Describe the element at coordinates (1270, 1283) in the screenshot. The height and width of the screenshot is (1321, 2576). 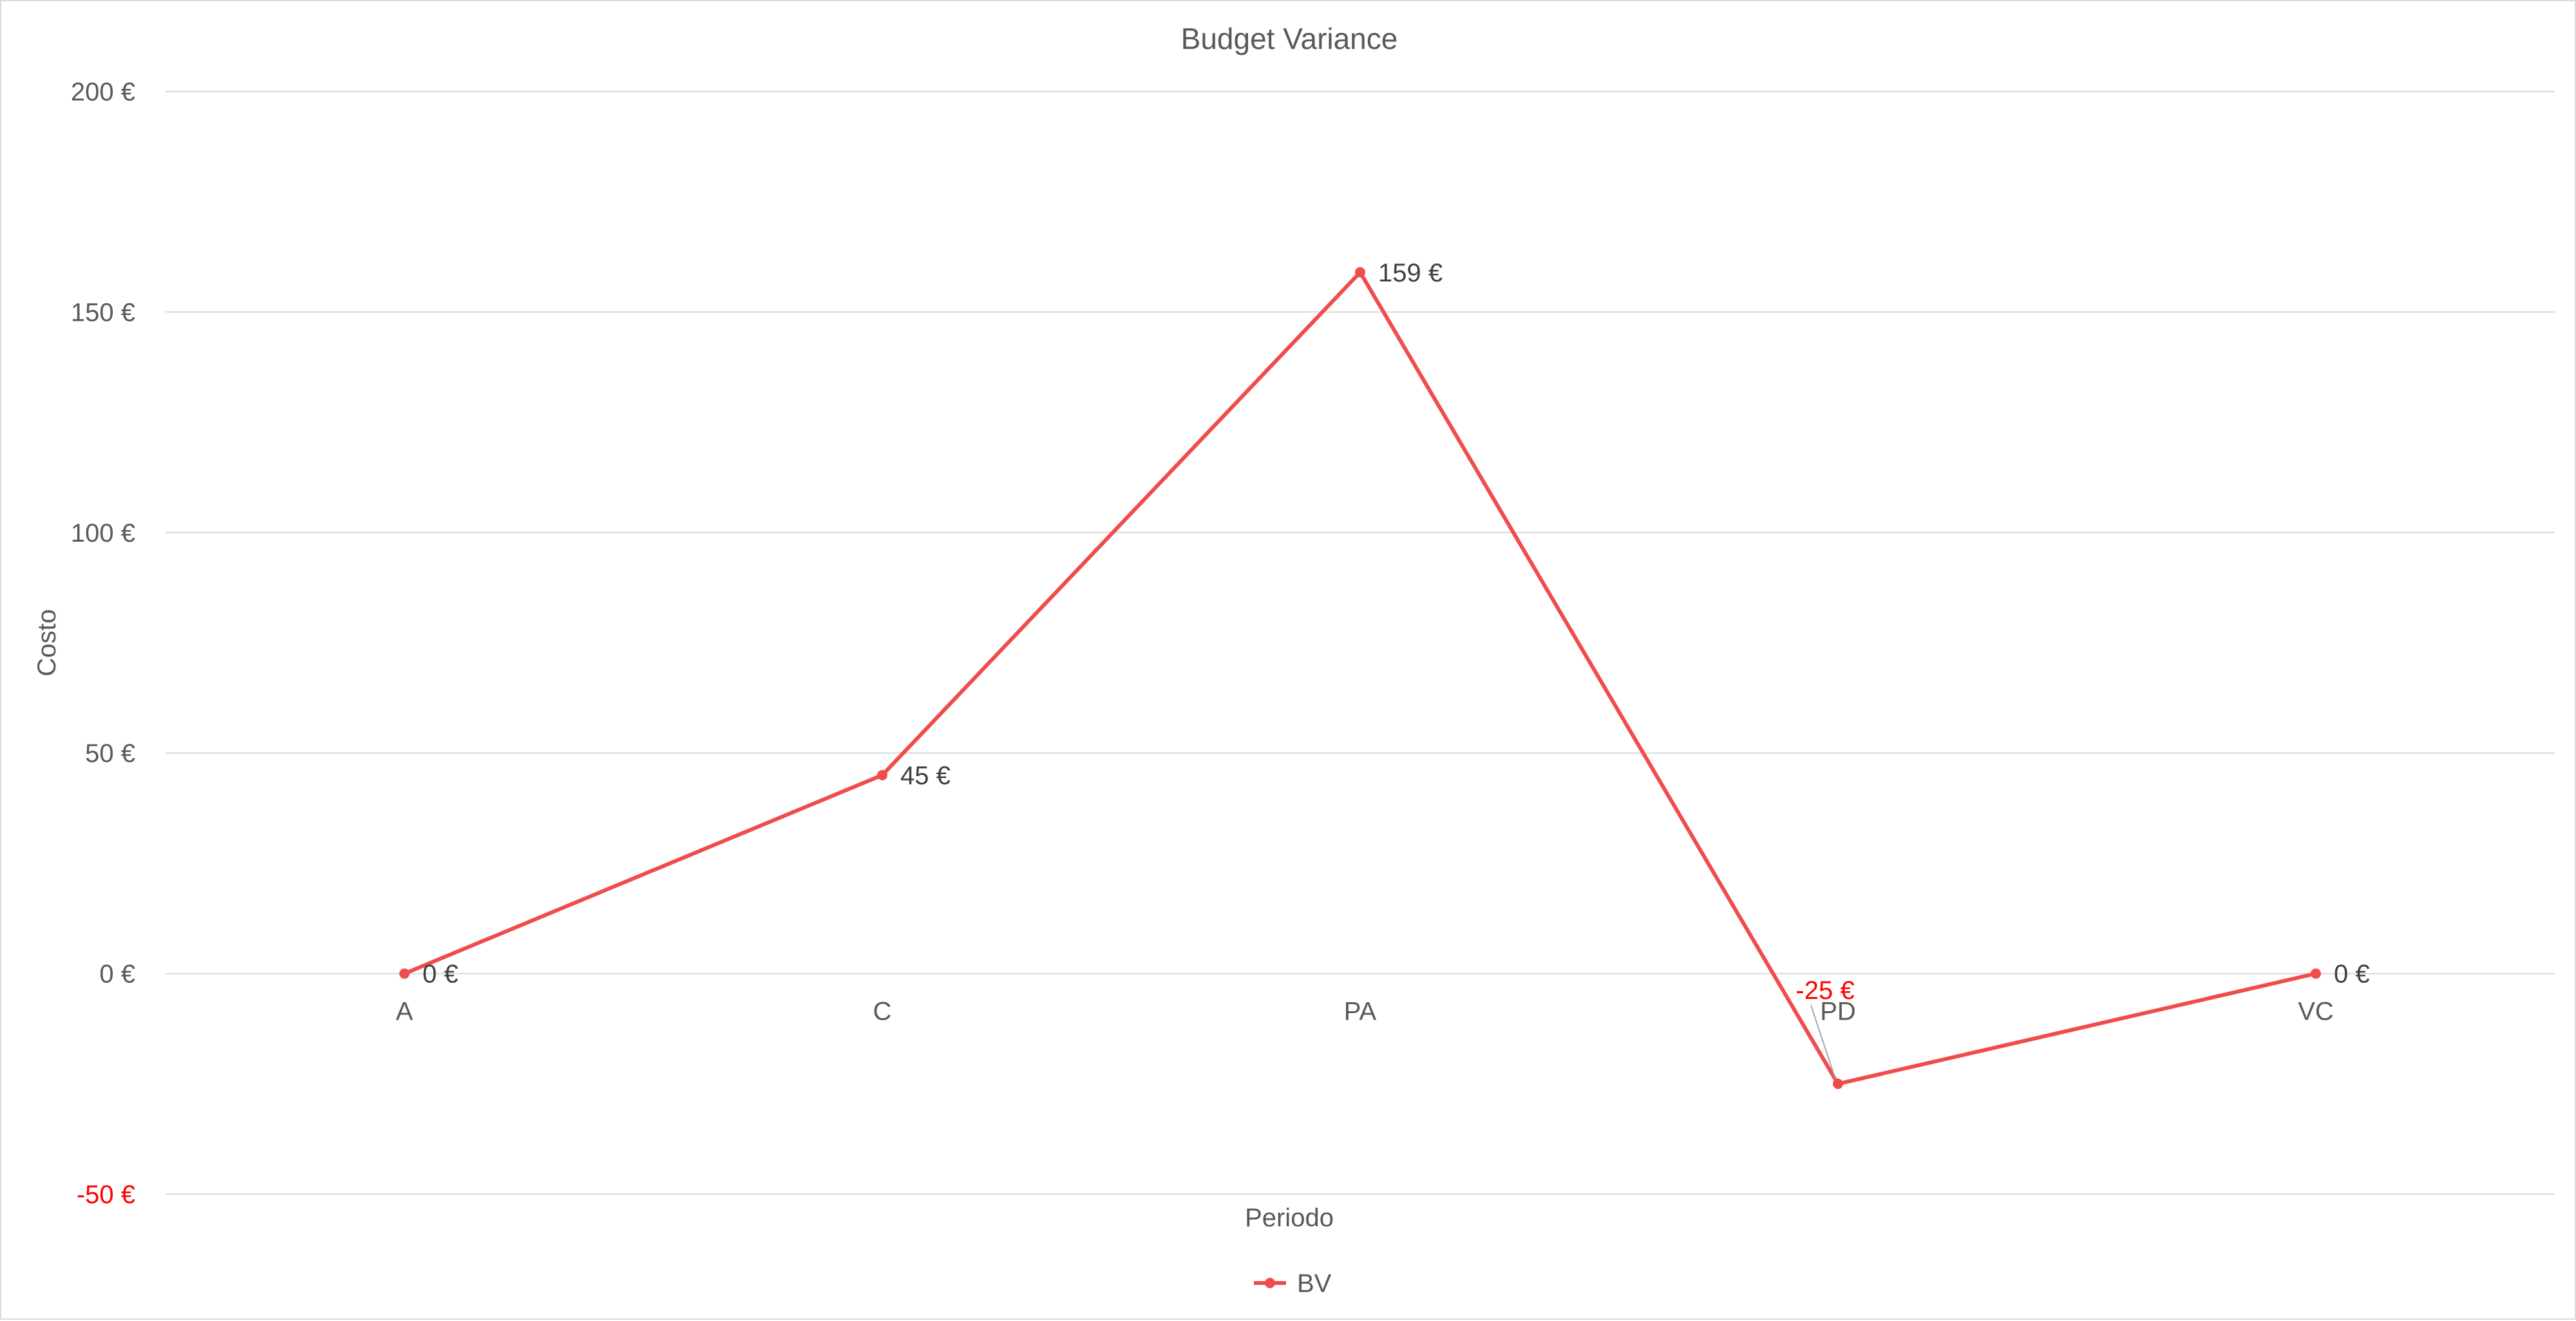
I see `legend-marker-bv` at that location.